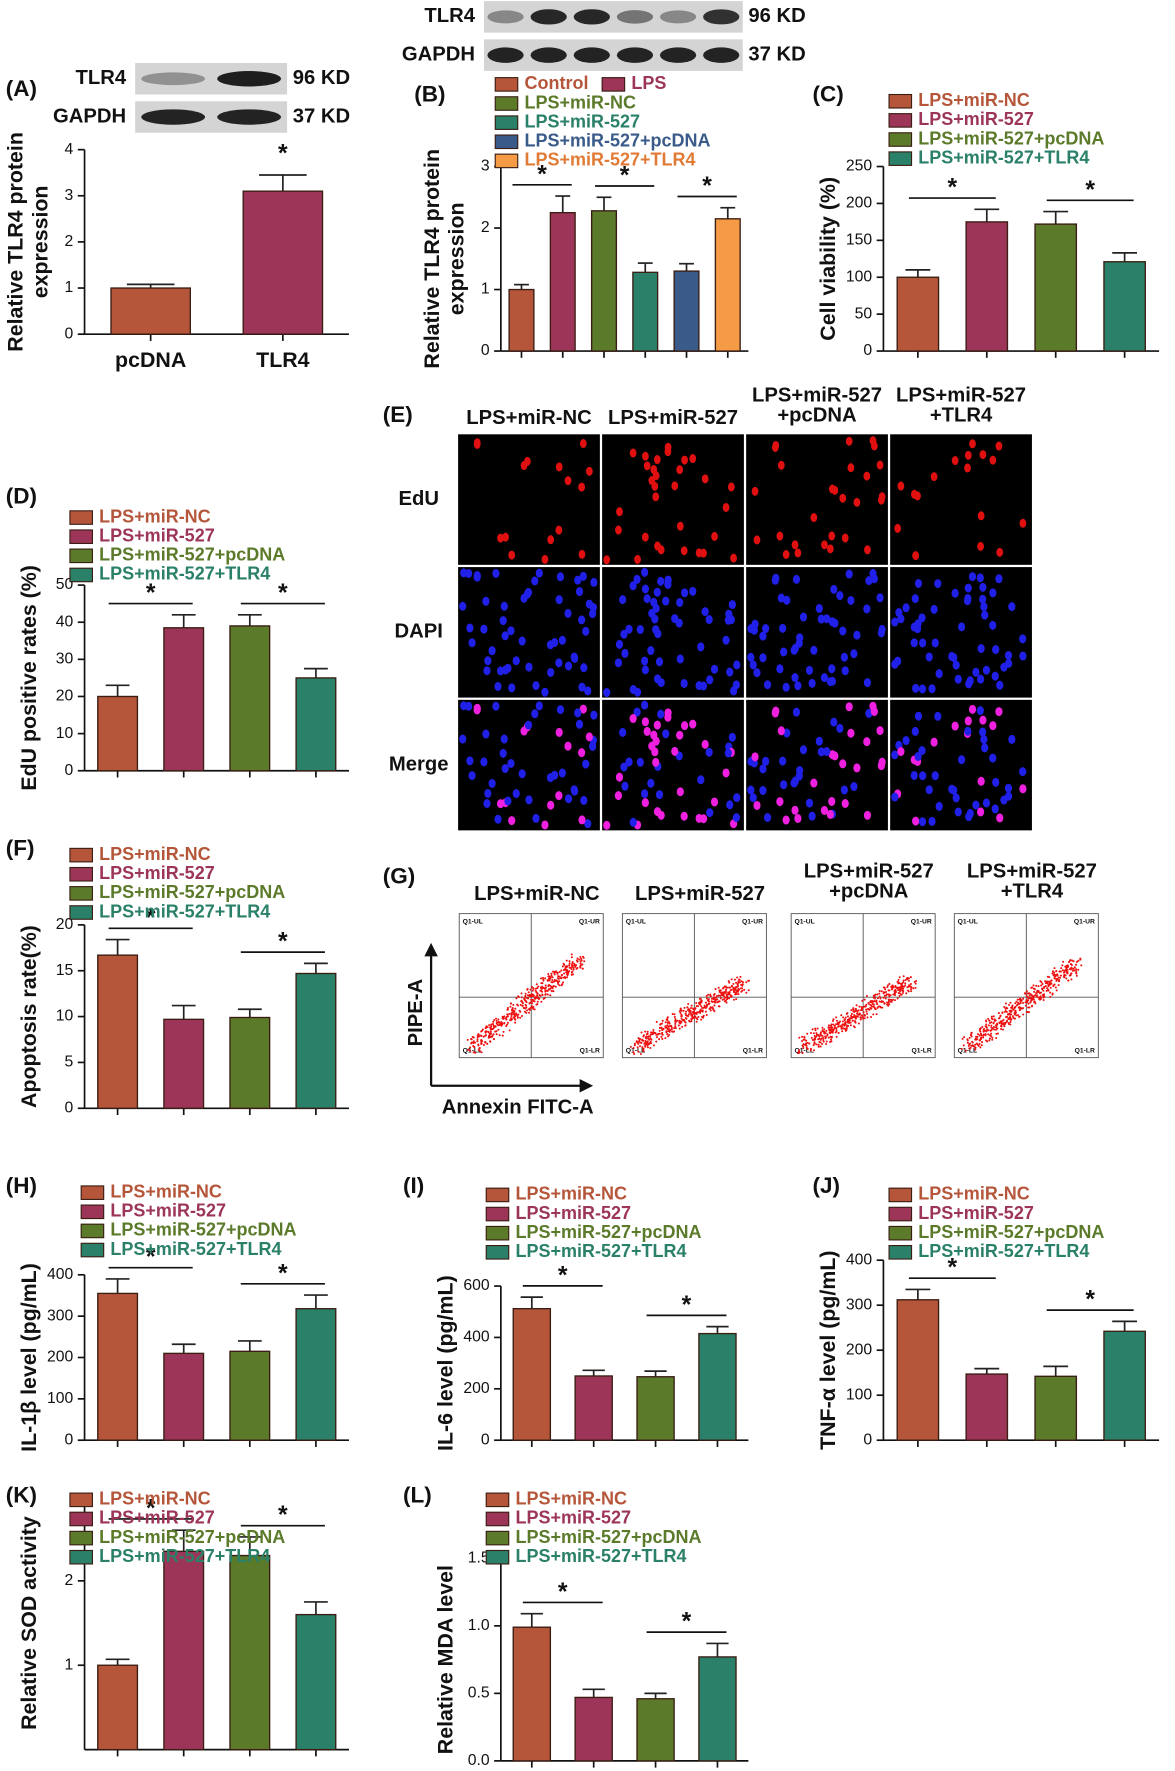 This screenshot has width=1175, height=1771. Describe the element at coordinates (69, 1062) in the screenshot. I see `y-tick-label: 5` at that location.